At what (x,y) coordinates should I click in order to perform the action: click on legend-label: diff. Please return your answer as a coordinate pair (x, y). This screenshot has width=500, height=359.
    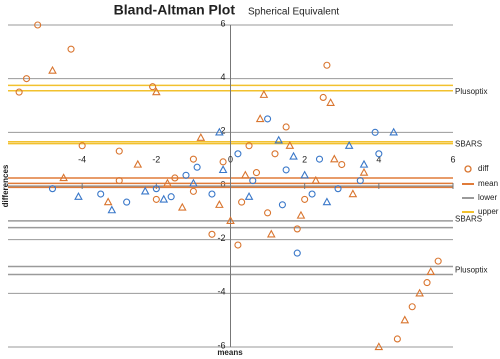
    Looking at the image, I should click on (483, 168).